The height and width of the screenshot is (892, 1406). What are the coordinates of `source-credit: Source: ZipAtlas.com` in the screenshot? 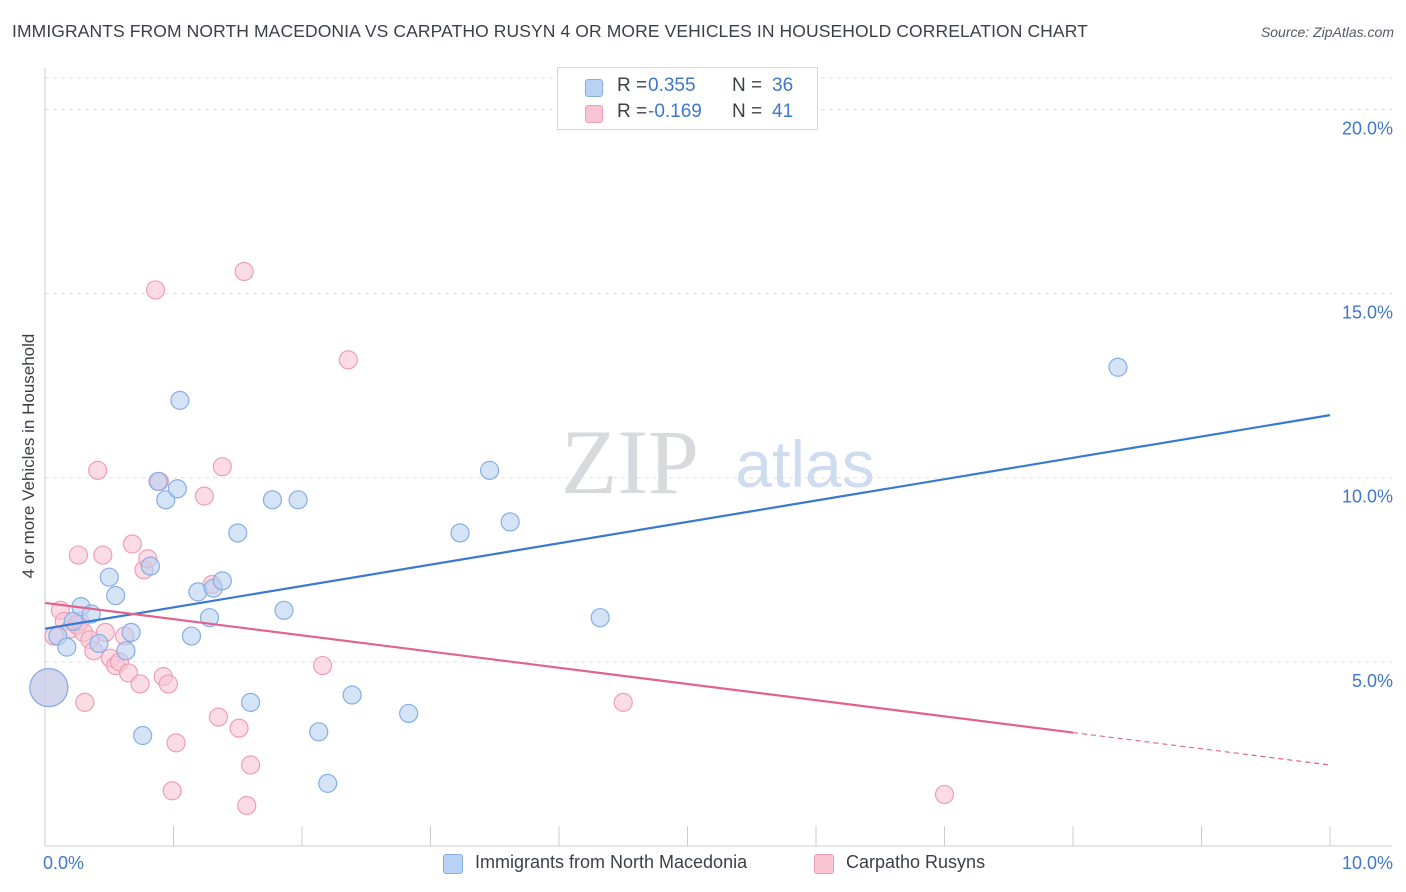 It's located at (1327, 32).